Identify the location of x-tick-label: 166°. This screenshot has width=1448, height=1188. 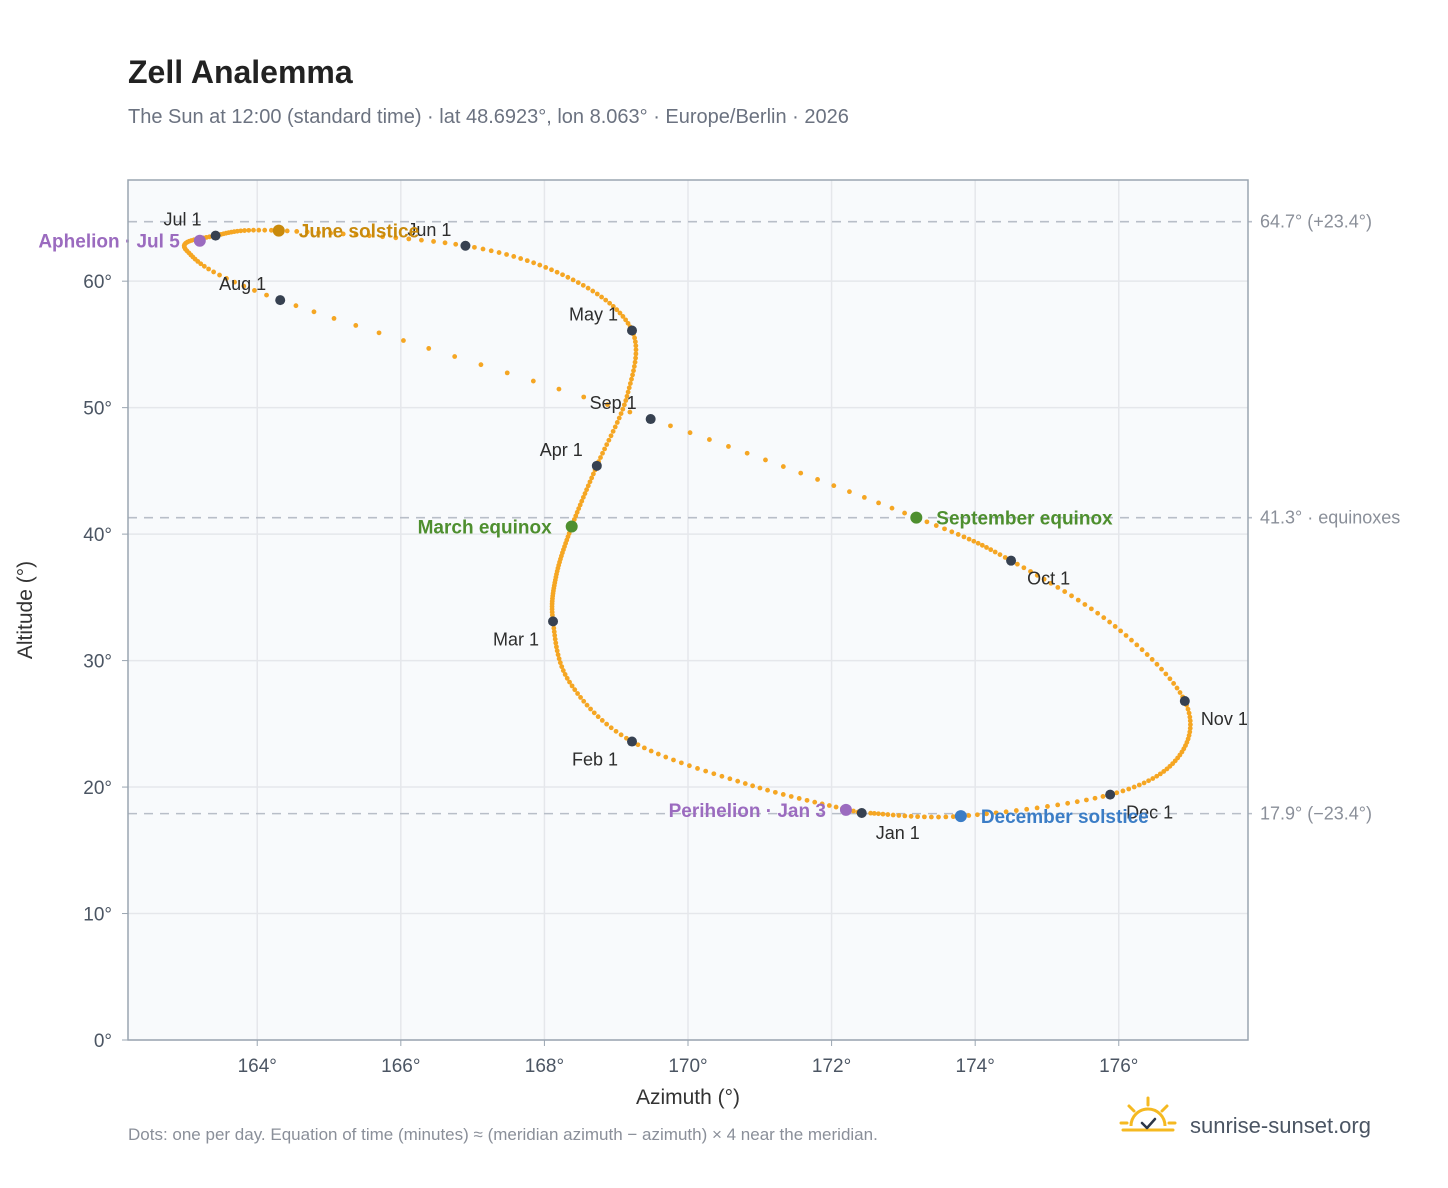
(400, 1066).